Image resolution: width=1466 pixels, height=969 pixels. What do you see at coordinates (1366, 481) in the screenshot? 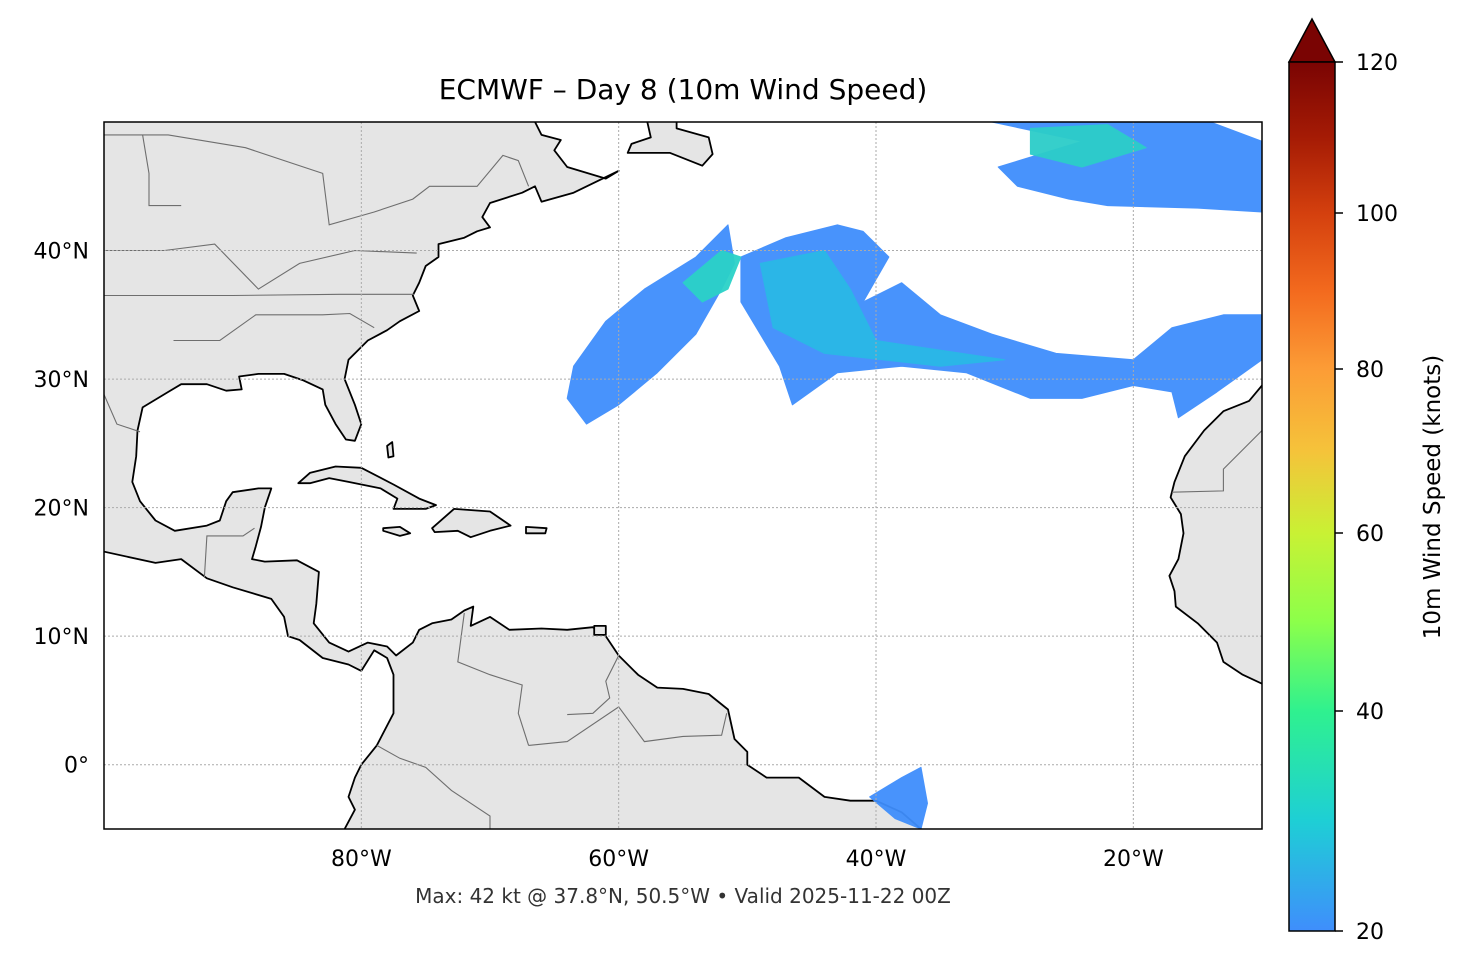
I see `colorbar: 20 40 60 80 100 120 10m Wind Speed (knots)` at bounding box center [1366, 481].